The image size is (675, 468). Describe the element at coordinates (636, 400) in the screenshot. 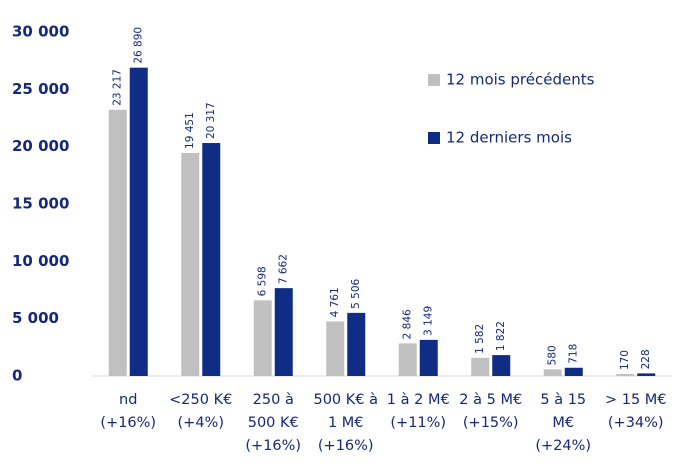

I see `x-tick-label: > 15 M€` at that location.